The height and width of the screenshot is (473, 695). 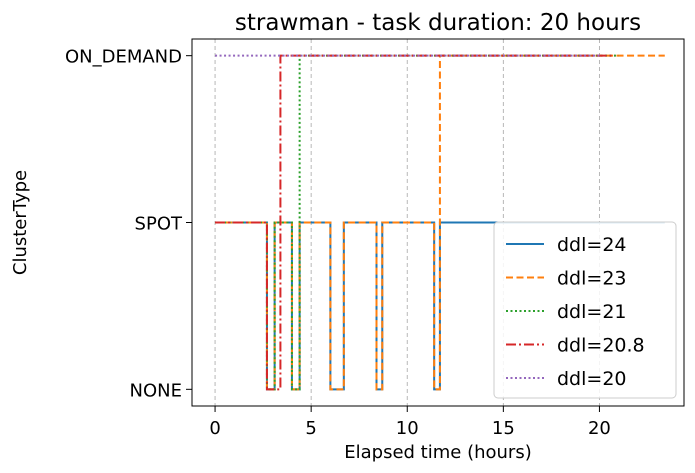 I want to click on y-tick-label: ON_DEMAND, so click(x=123, y=57).